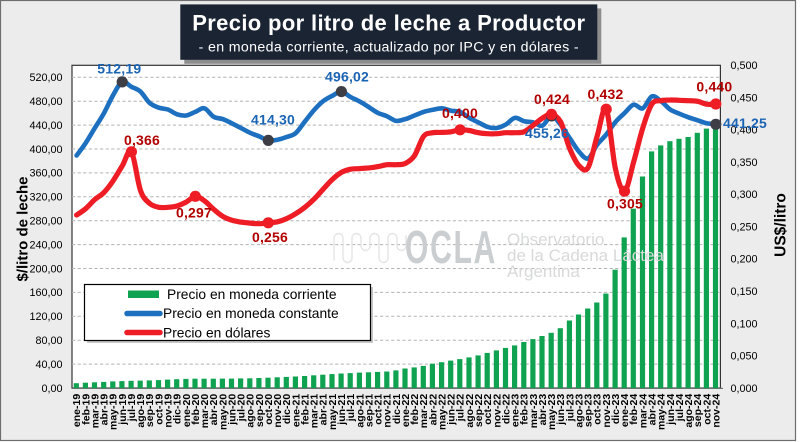 Image resolution: width=800 pixels, height=442 pixels. Describe the element at coordinates (415, 409) in the screenshot. I see `svg-text: feb-22` at that location.